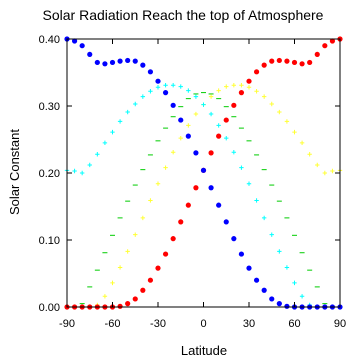  I want to click on y-tick-label: 0.40, so click(49, 40).